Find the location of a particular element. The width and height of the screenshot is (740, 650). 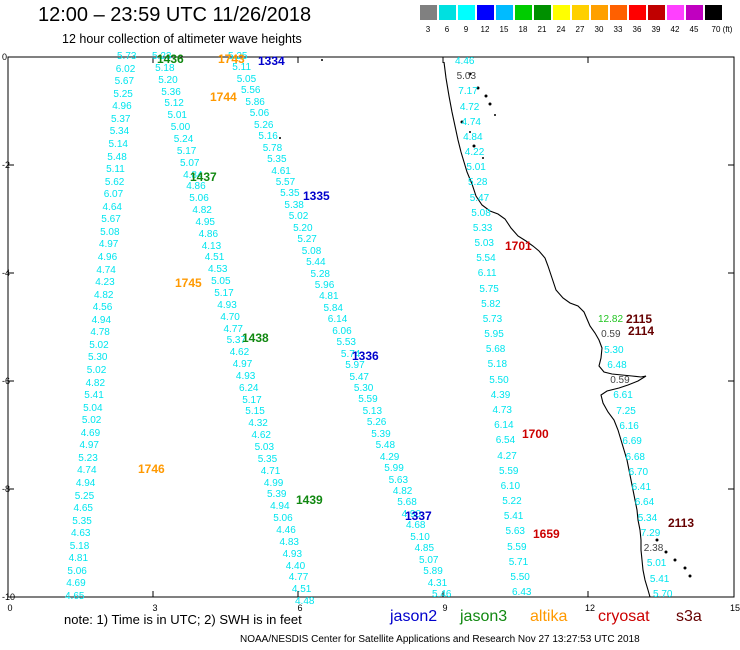

wave-height-value: 5.39 is located at coordinates (277, 495).